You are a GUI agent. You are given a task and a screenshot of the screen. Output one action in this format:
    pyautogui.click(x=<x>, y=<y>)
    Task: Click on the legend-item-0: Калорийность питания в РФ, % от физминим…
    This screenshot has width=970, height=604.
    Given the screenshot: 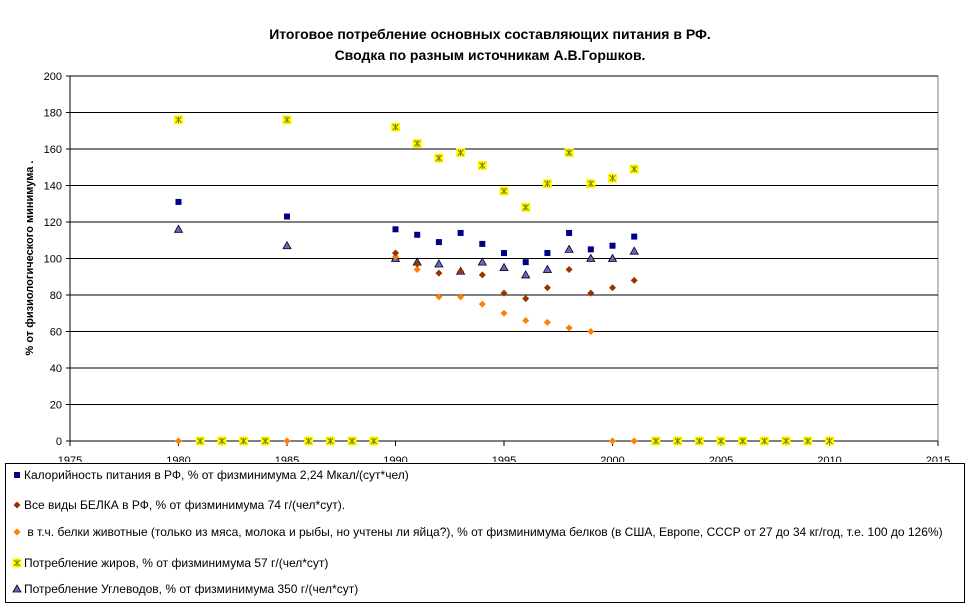 What is the action you would take?
    pyautogui.click(x=482, y=475)
    